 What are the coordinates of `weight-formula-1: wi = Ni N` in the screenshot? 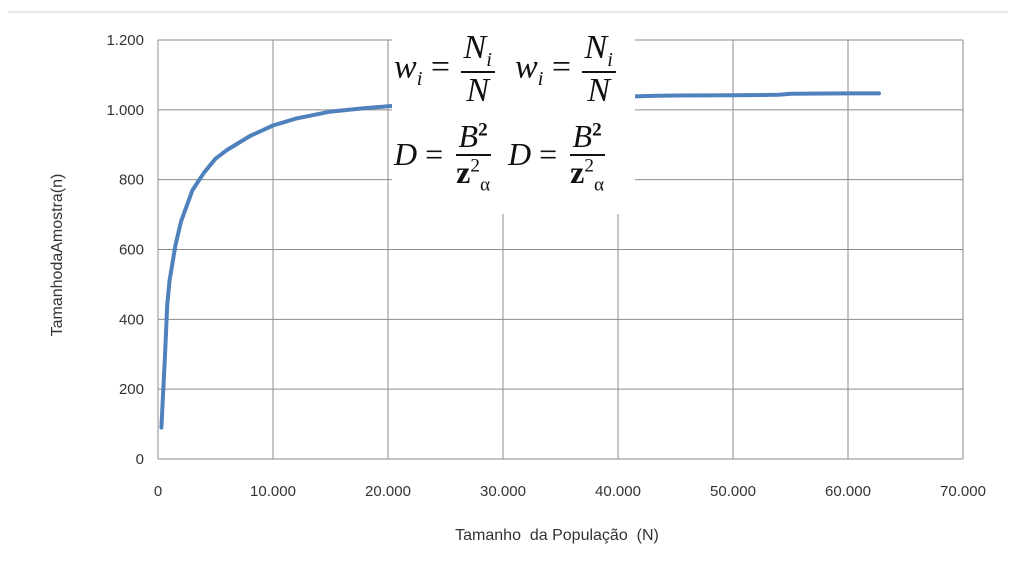 It's located at (445, 69).